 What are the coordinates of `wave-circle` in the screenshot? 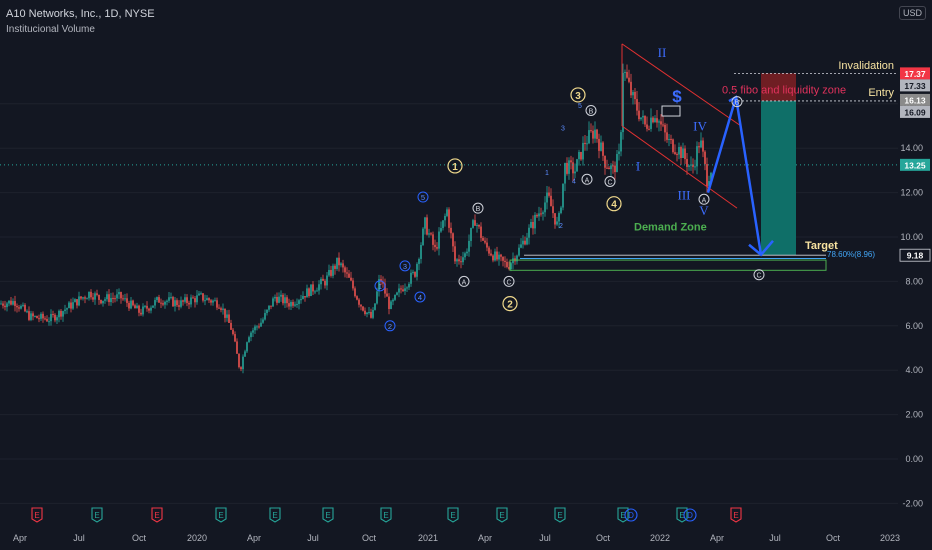 It's located at (737, 102).